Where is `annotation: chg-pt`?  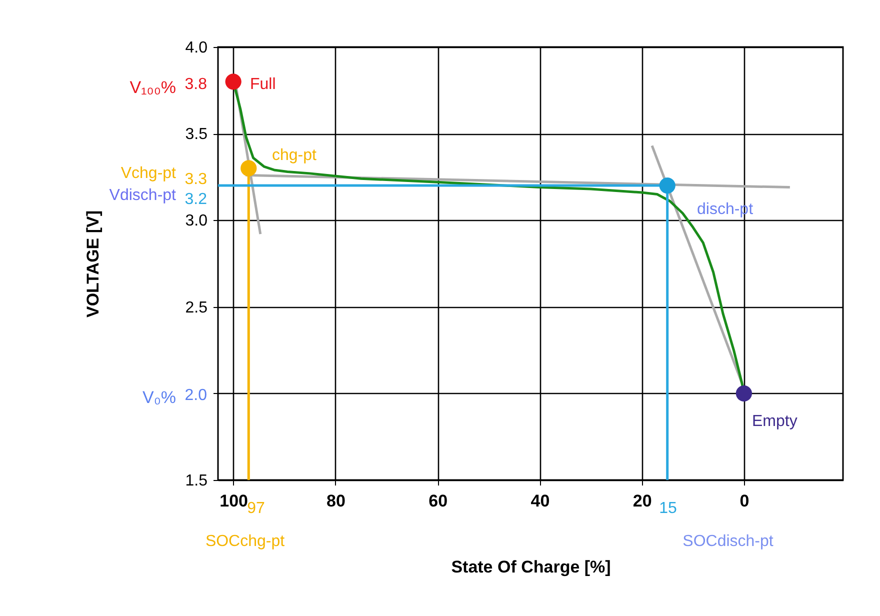 annotation: chg-pt is located at coordinates (295, 155).